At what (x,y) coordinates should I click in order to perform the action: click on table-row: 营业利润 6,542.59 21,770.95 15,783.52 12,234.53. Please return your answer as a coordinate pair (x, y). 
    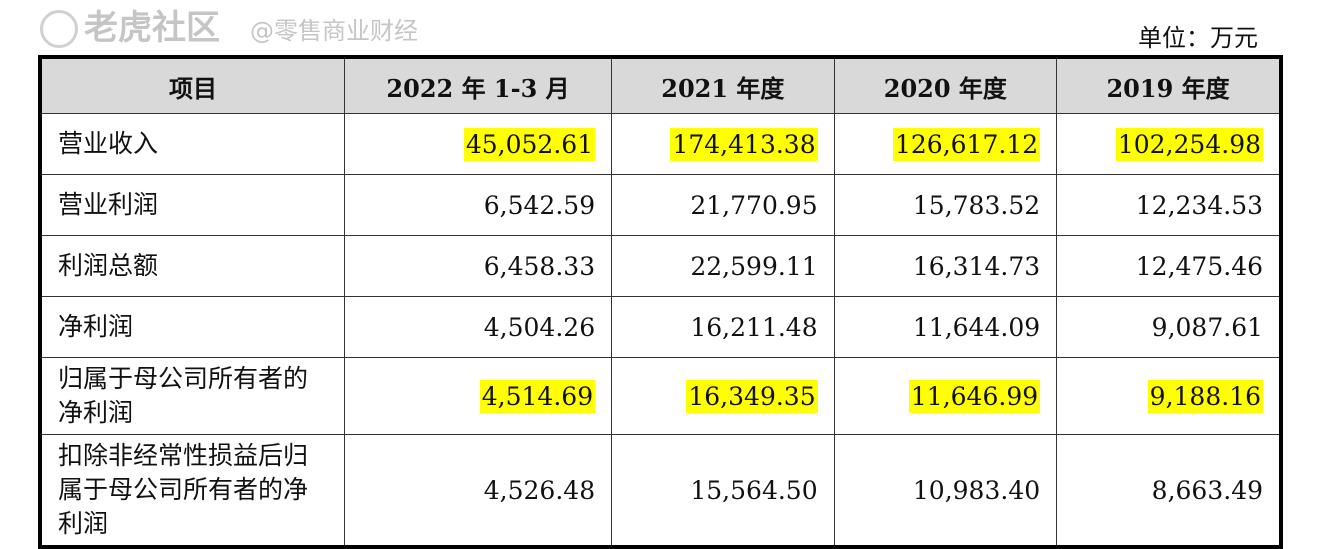
    Looking at the image, I should click on (660, 205).